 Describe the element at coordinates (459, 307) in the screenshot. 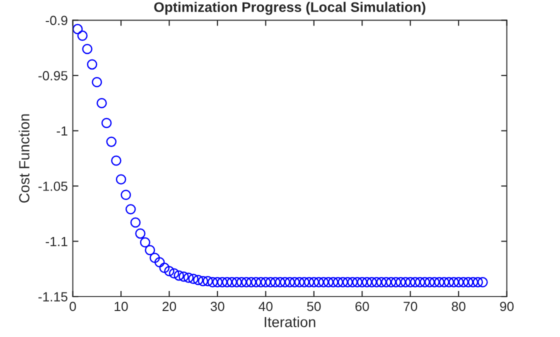

I see `x-tick-label: 80` at that location.